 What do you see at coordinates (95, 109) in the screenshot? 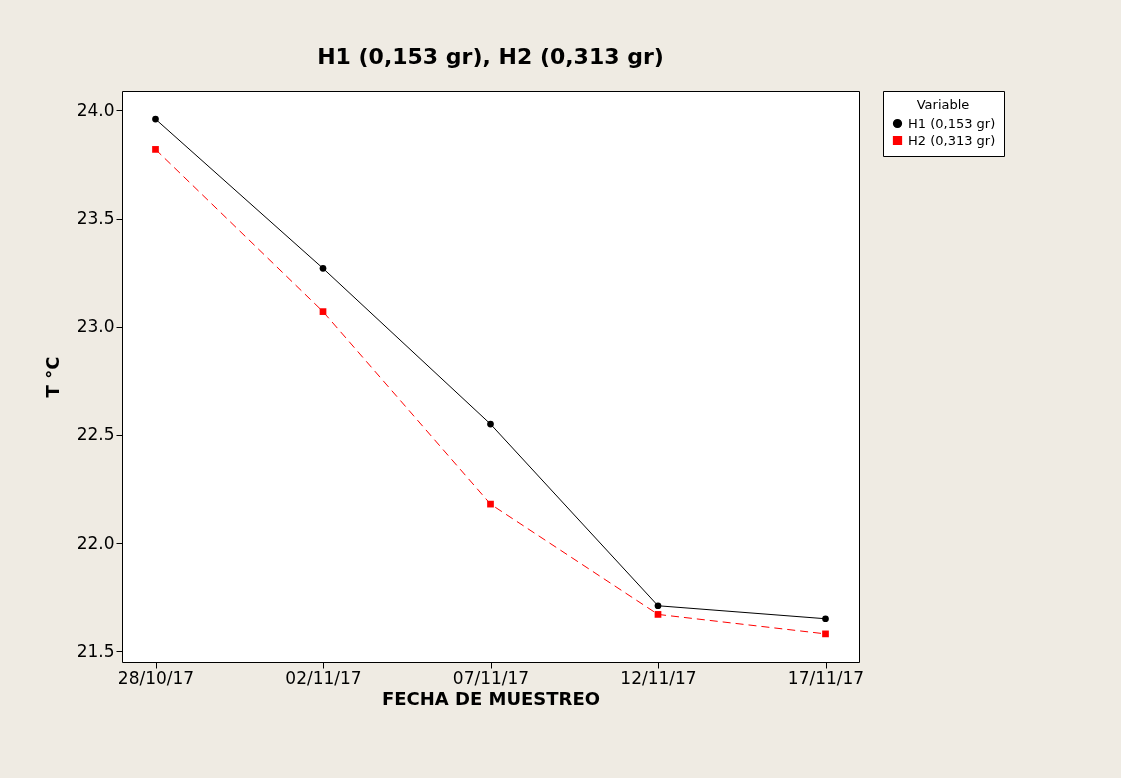
I see `y-tick-label: 24.0` at bounding box center [95, 109].